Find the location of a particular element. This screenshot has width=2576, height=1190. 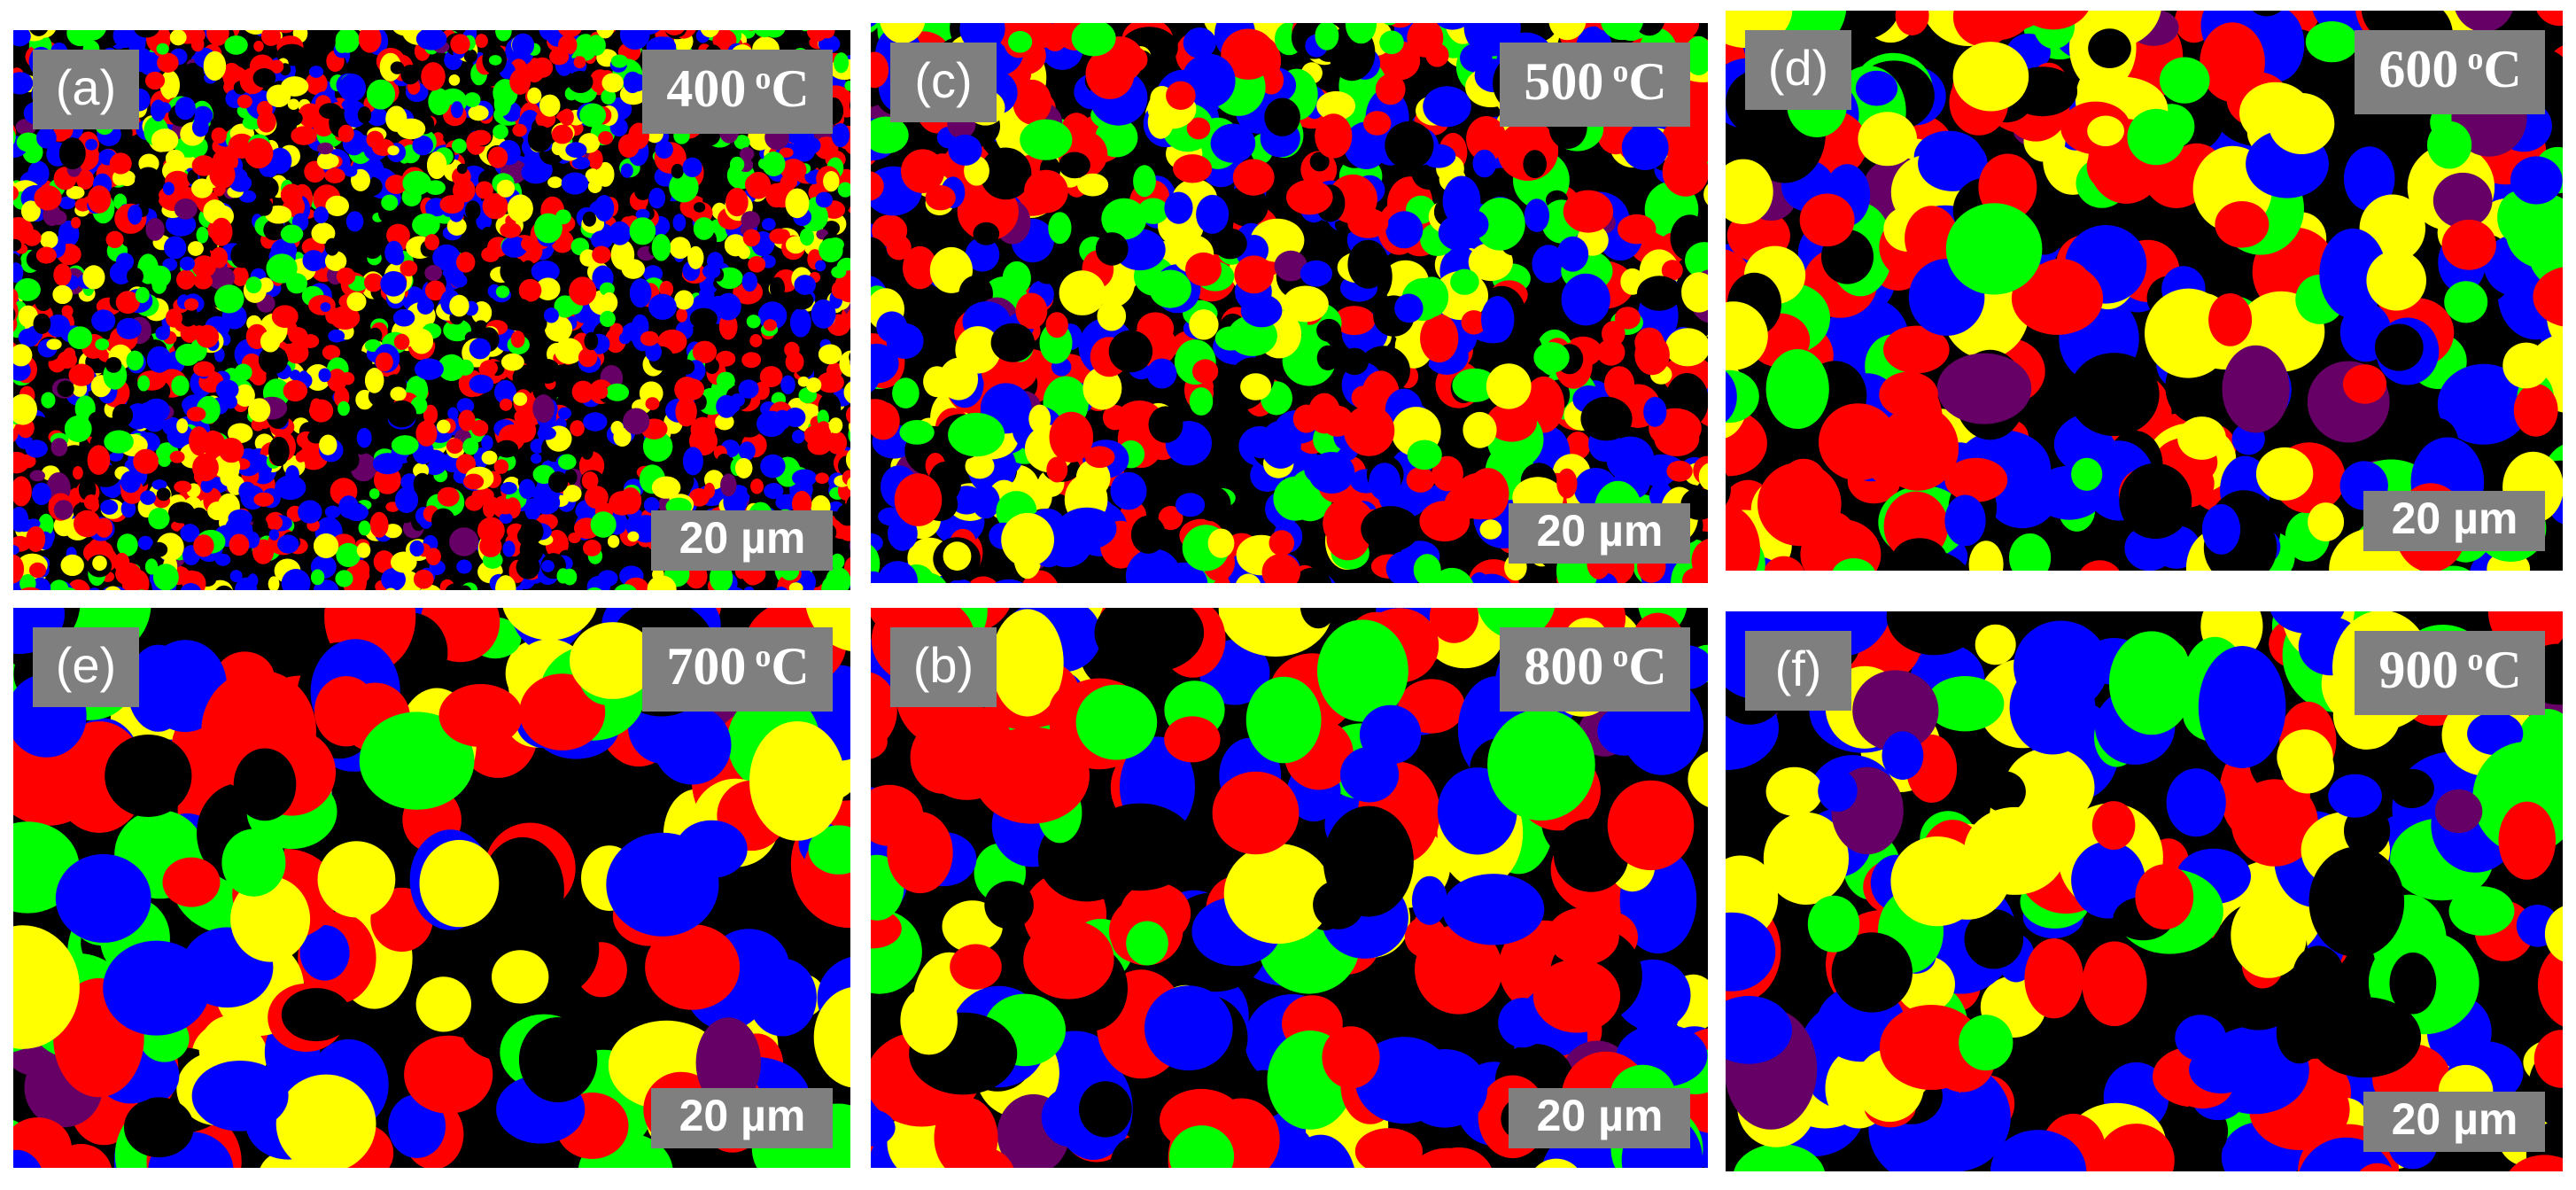

panel-label: (a) is located at coordinates (86, 87).